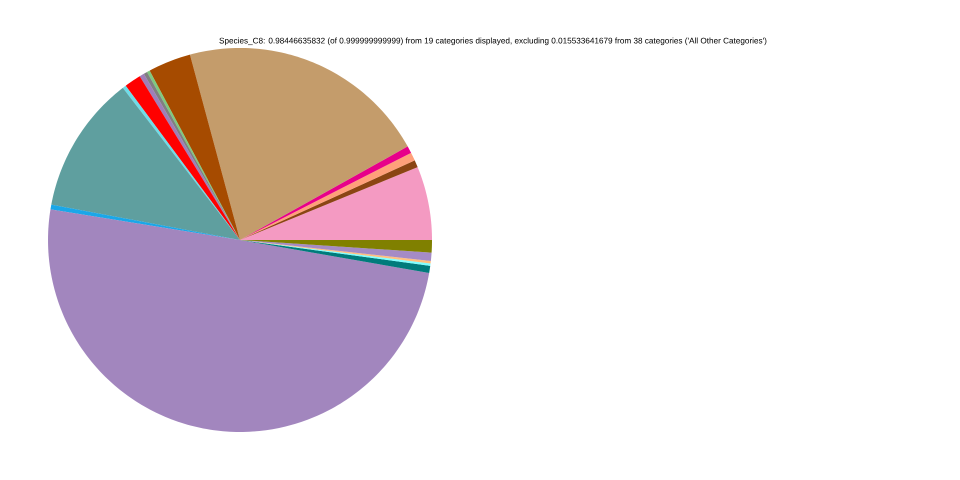 This screenshot has width=960, height=480. I want to click on text: Species_C8: 0.98446635832 (of 0.999999999999) from 19 categories displayed, excluding 0.015533641679 from 38 categories ('All Other Categories'), so click(492, 42).